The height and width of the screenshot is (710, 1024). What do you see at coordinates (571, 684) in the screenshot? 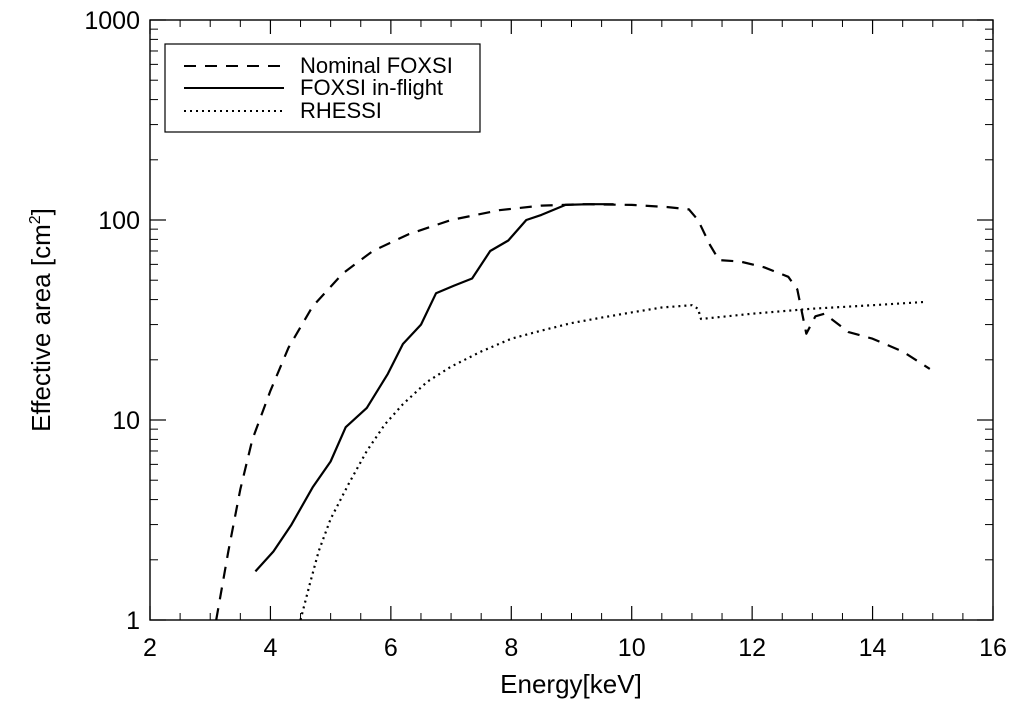
I see `x-axis-title: Energy[keV]` at bounding box center [571, 684].